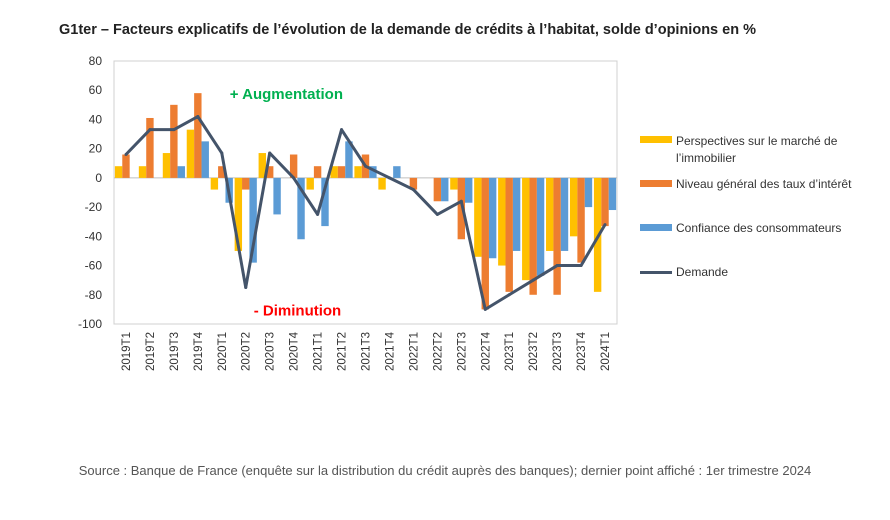 The image size is (890, 520). Describe the element at coordinates (486, 351) in the screenshot. I see `x-tick-label: 2022T4` at that location.